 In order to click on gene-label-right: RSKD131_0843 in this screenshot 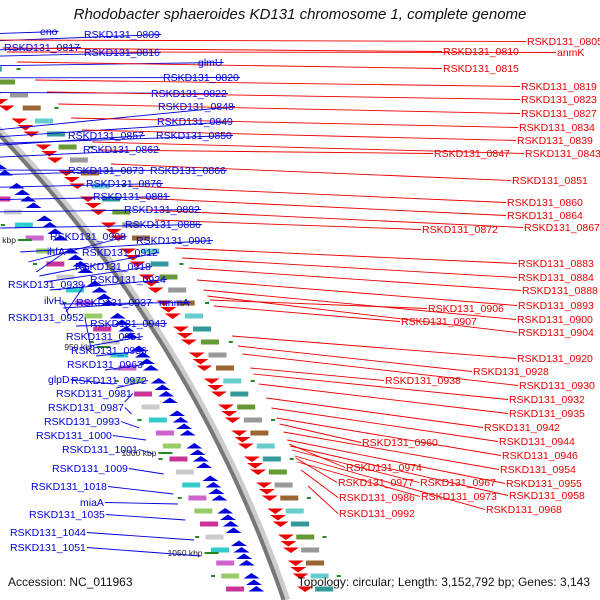, I will do `click(562, 154)`.